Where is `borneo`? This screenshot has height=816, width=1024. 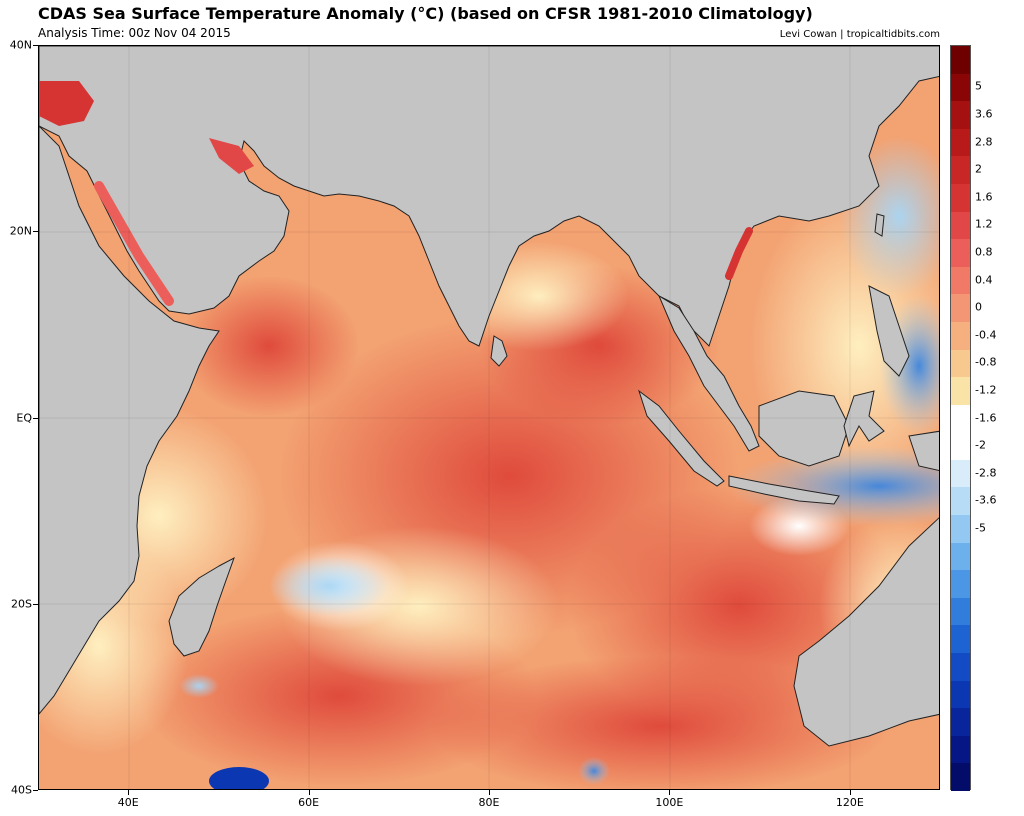
borneo is located at coordinates (804, 428).